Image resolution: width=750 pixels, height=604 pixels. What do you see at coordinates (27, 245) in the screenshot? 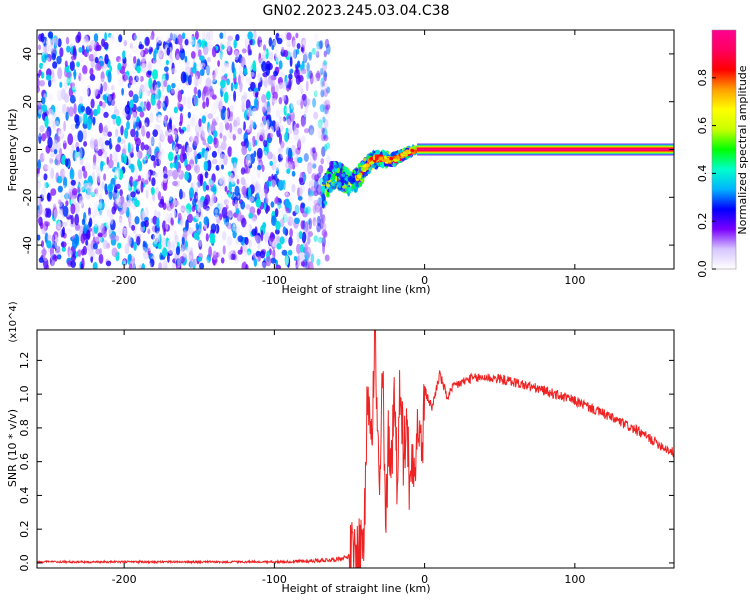
I see `y-tick-label: -40` at bounding box center [27, 245].